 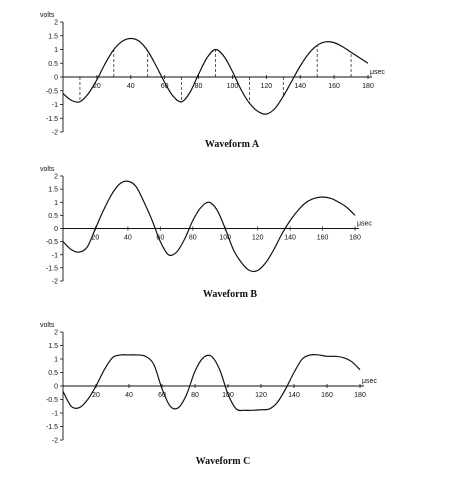 What do you see at coordinates (128, 238) in the screenshot?
I see `chart2-x-tick-label: 40` at bounding box center [128, 238].